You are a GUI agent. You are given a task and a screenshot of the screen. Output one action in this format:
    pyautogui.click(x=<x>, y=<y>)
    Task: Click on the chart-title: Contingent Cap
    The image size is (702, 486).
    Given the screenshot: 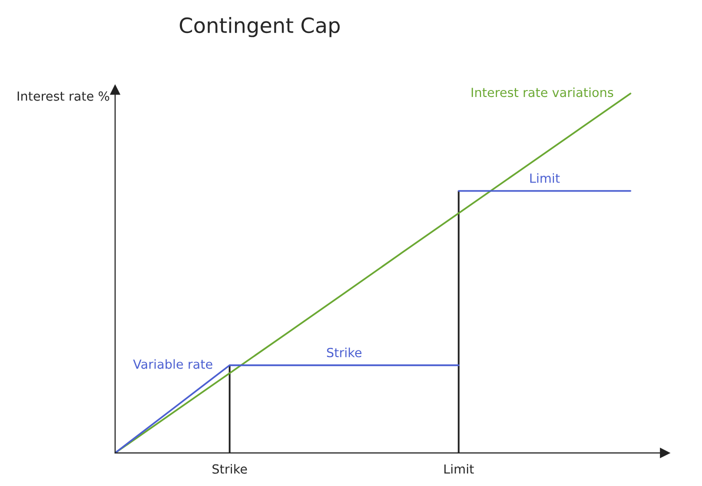 What is the action you would take?
    pyautogui.click(x=260, y=27)
    